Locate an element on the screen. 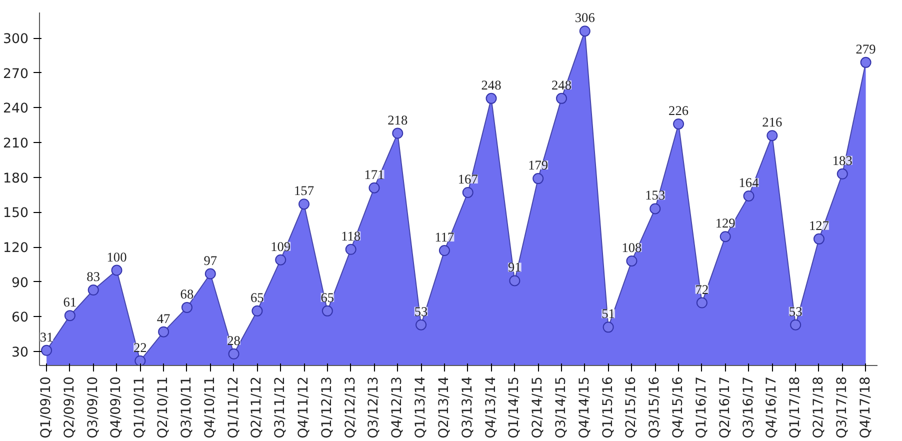  x-tick-label: Q2/11/12 is located at coordinates (257, 407).